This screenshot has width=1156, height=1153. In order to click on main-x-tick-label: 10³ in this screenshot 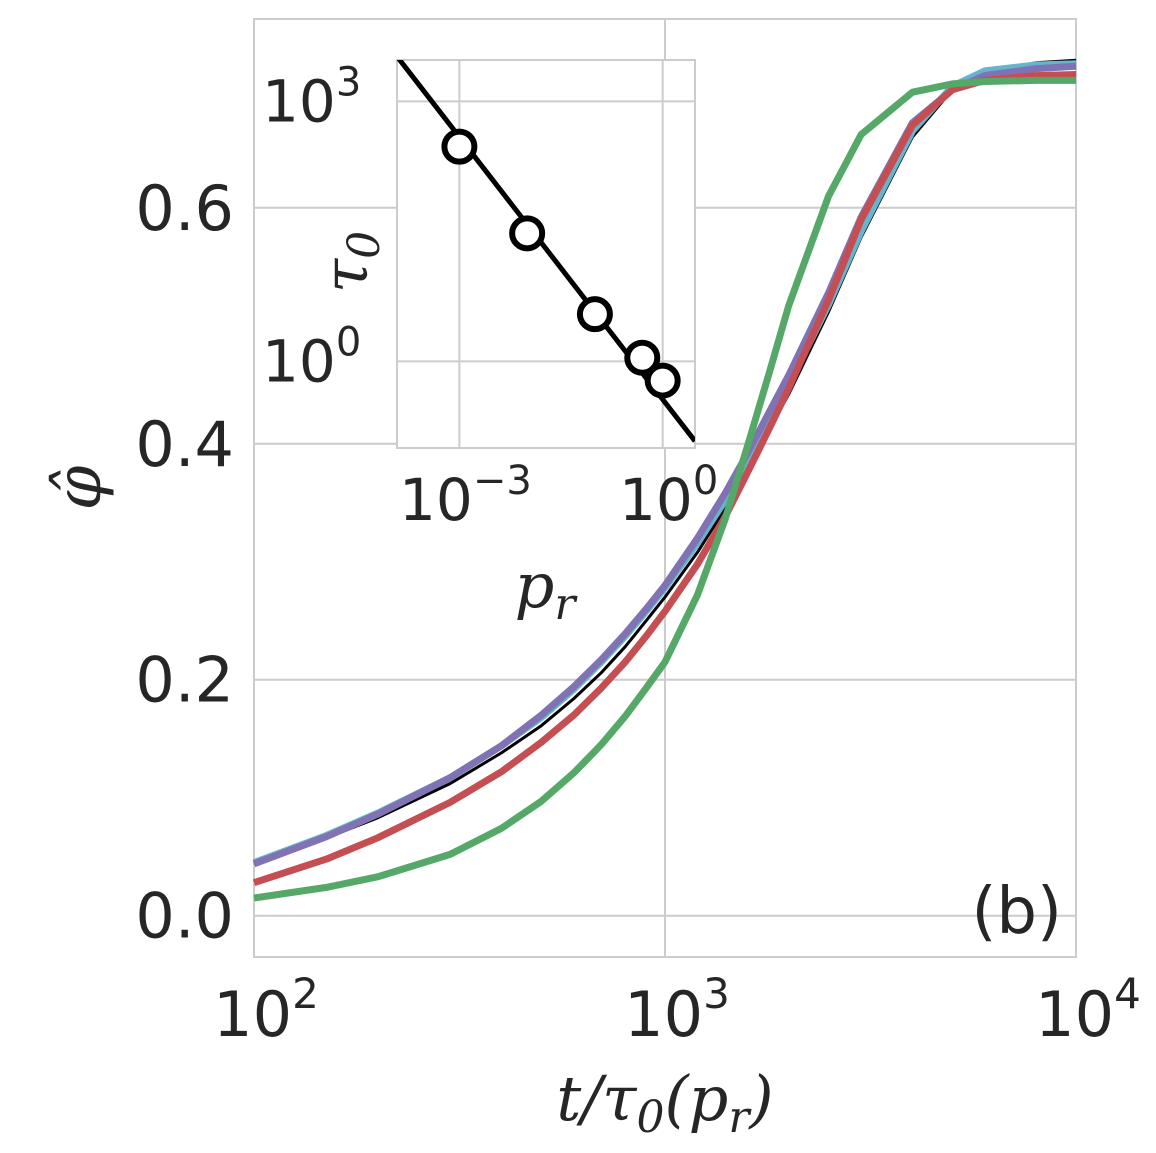, I will do `click(677, 1010)`.